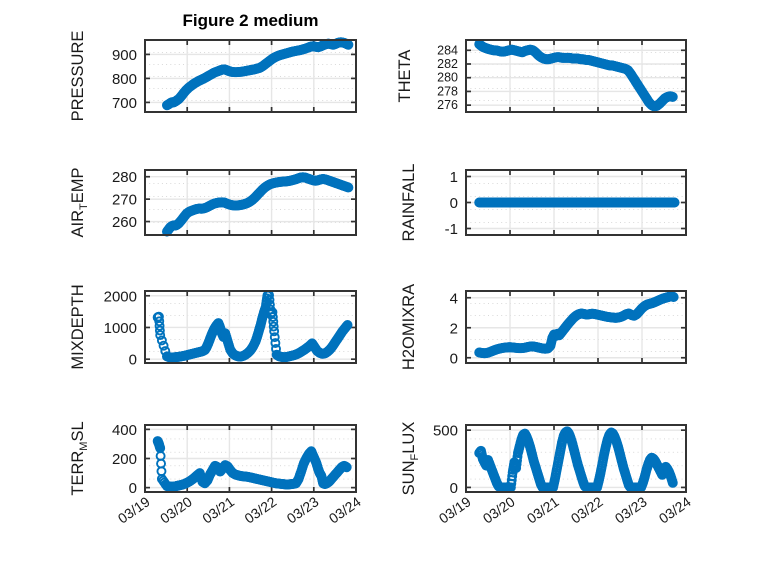 Image resolution: width=778 pixels, height=583 pixels. I want to click on subplot-h2omixra: 0 2 4 H2OMIXRA, so click(543, 327).